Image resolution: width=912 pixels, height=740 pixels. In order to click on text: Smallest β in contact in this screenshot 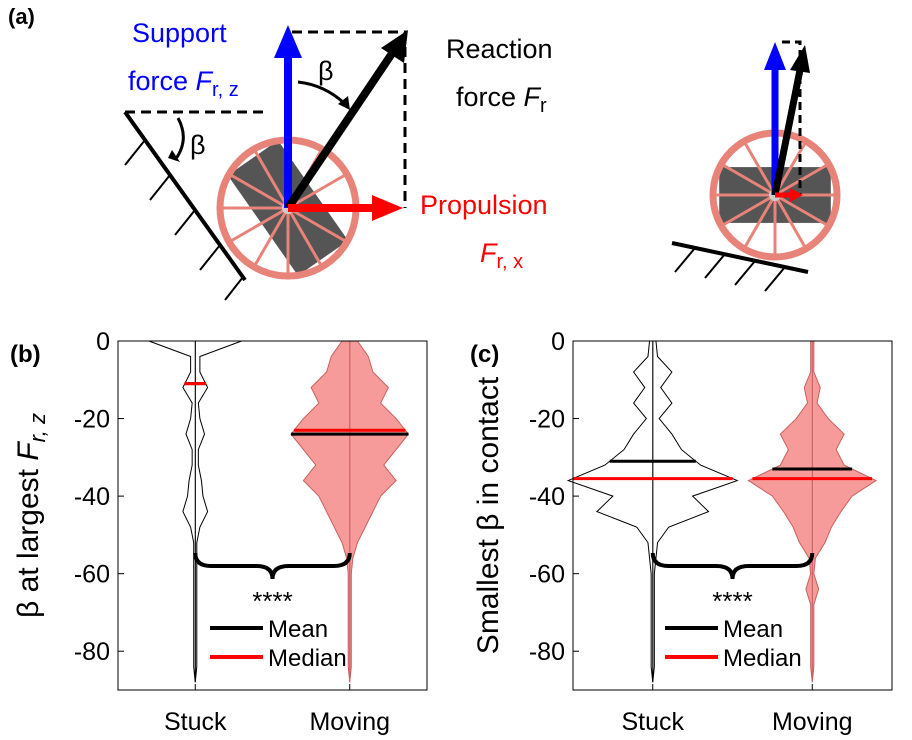, I will do `click(488, 515)`.